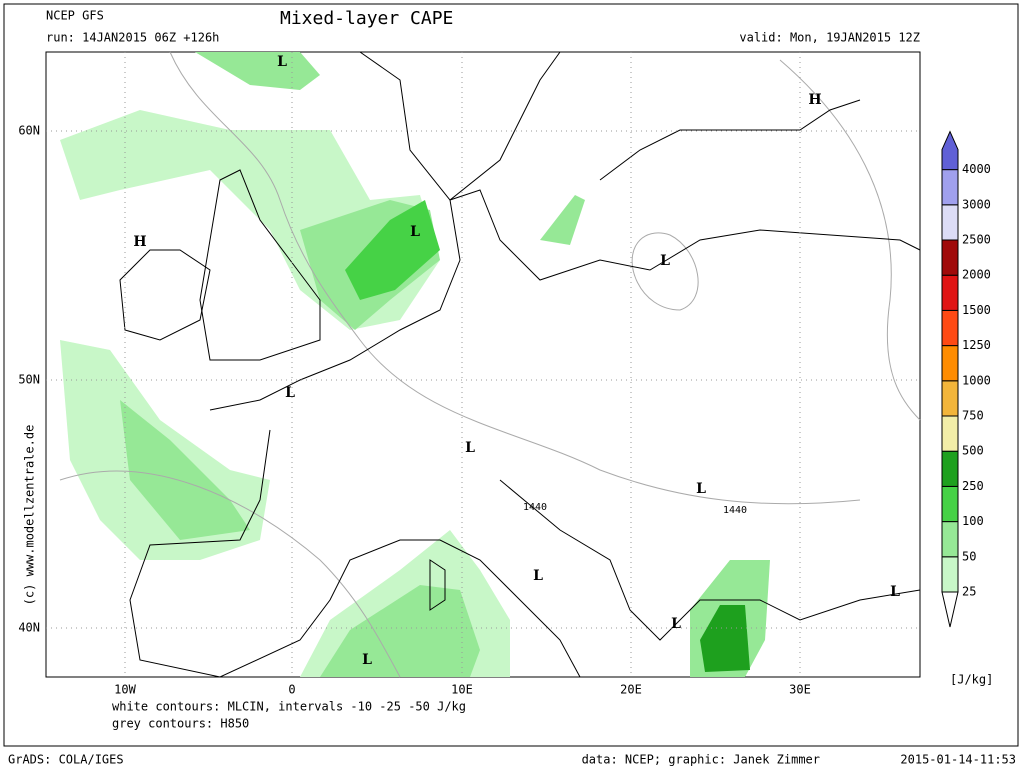  I want to click on colorbar-label: 1500, so click(976, 310).